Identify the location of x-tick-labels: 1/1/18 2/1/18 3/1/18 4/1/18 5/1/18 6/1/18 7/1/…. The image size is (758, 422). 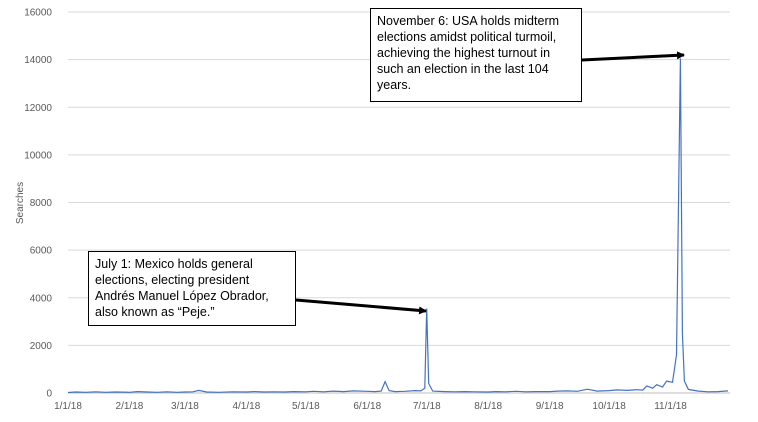
(370, 406).